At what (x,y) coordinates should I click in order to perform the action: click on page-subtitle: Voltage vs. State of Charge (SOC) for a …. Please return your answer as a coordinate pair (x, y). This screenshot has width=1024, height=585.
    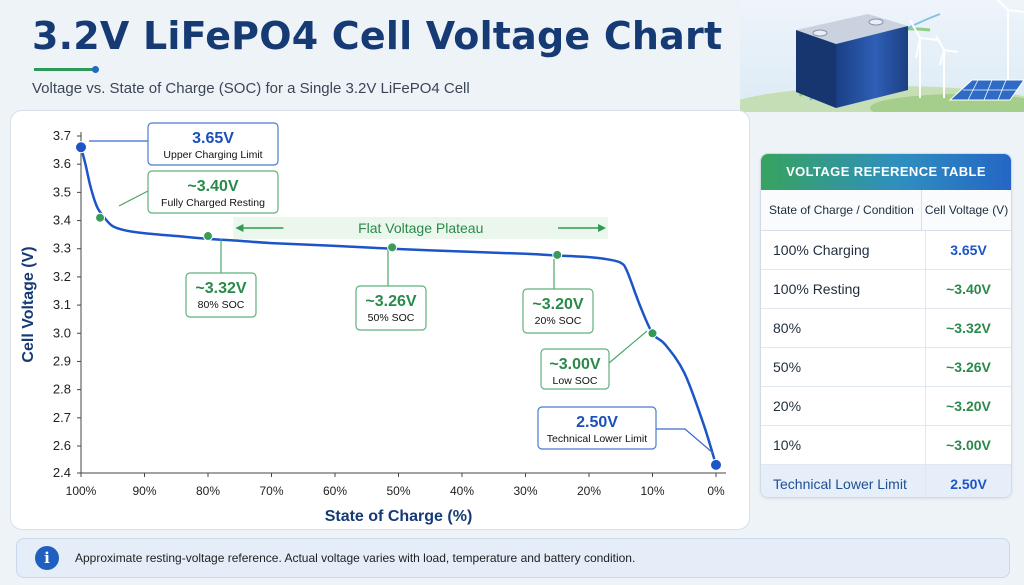
    Looking at the image, I should click on (251, 88).